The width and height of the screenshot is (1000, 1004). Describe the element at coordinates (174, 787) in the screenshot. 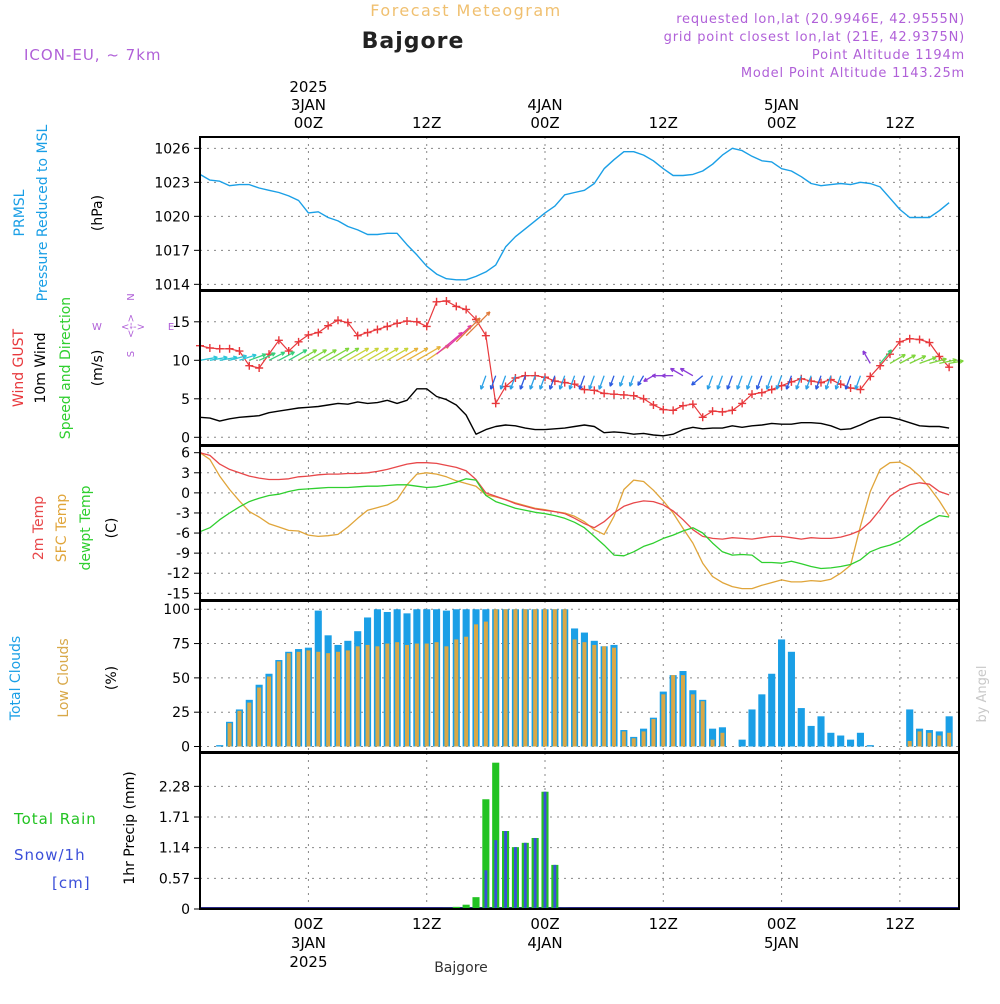

I see `y-tick-label: 2.28` at that location.